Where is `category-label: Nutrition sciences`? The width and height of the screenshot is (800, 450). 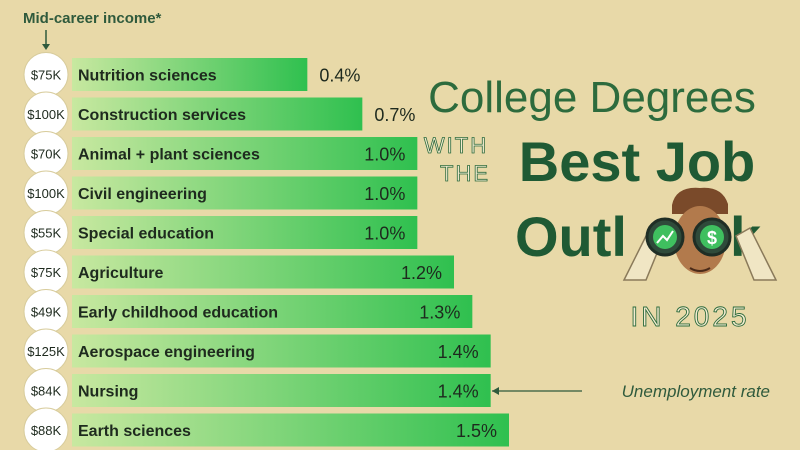 category-label: Nutrition sciences is located at coordinates (147, 76).